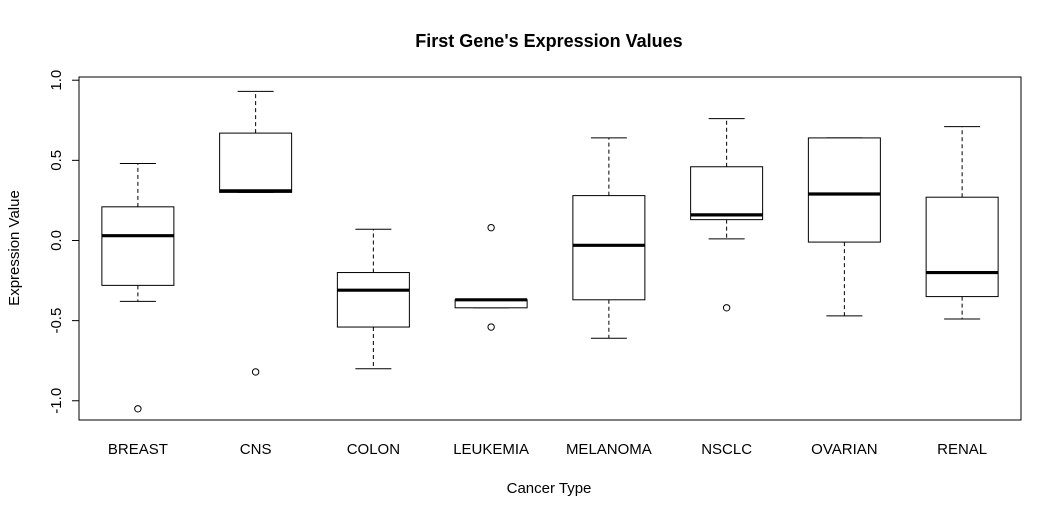  Describe the element at coordinates (548, 41) in the screenshot. I see `chart-title: First Gene's Expression Values` at that location.